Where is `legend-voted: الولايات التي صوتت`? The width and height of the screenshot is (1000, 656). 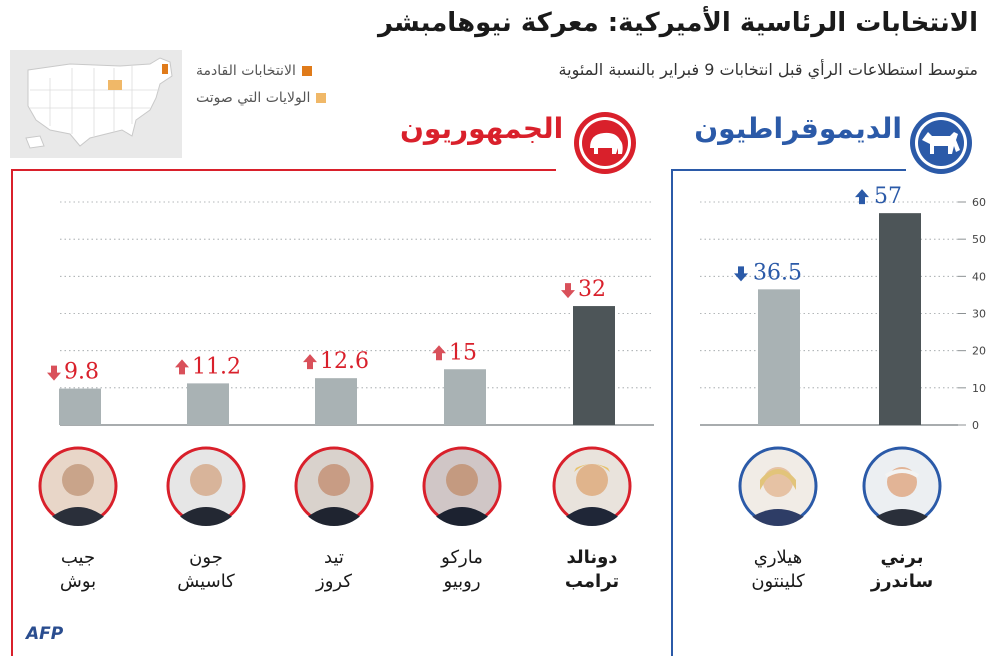 legend-voted: الولايات التي صوتت is located at coordinates (261, 98).